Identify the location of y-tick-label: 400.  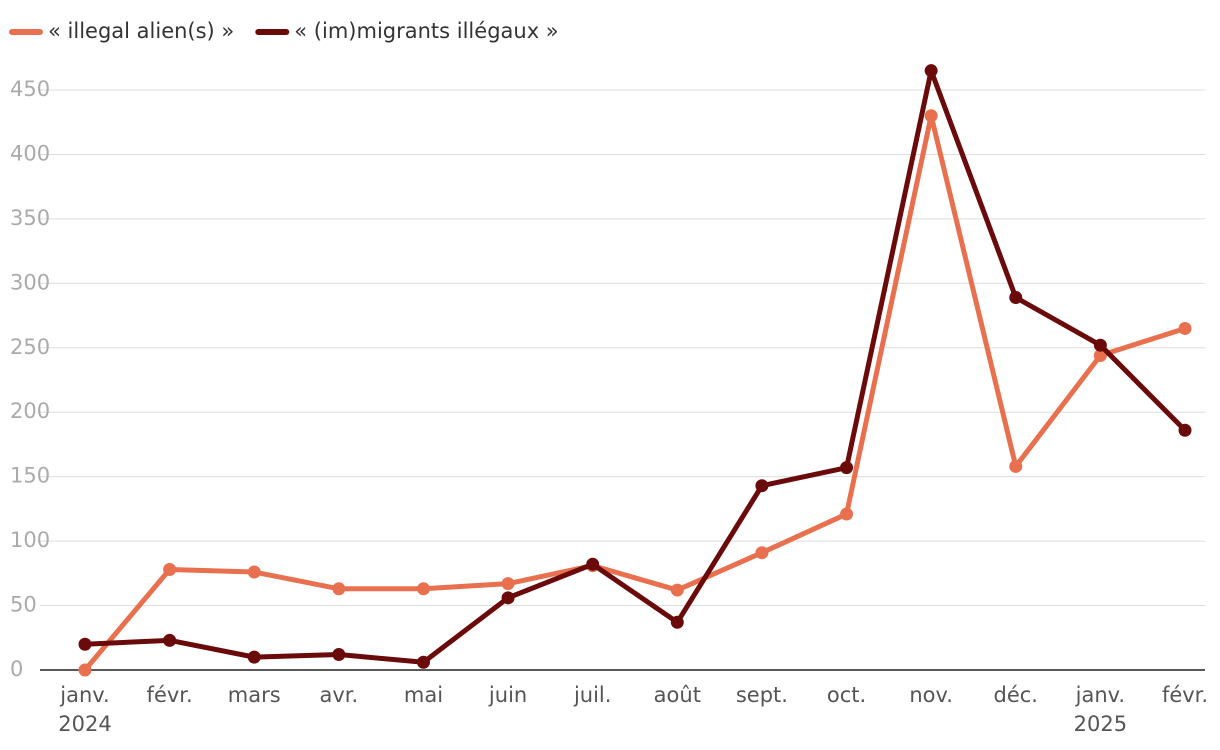
(30, 153).